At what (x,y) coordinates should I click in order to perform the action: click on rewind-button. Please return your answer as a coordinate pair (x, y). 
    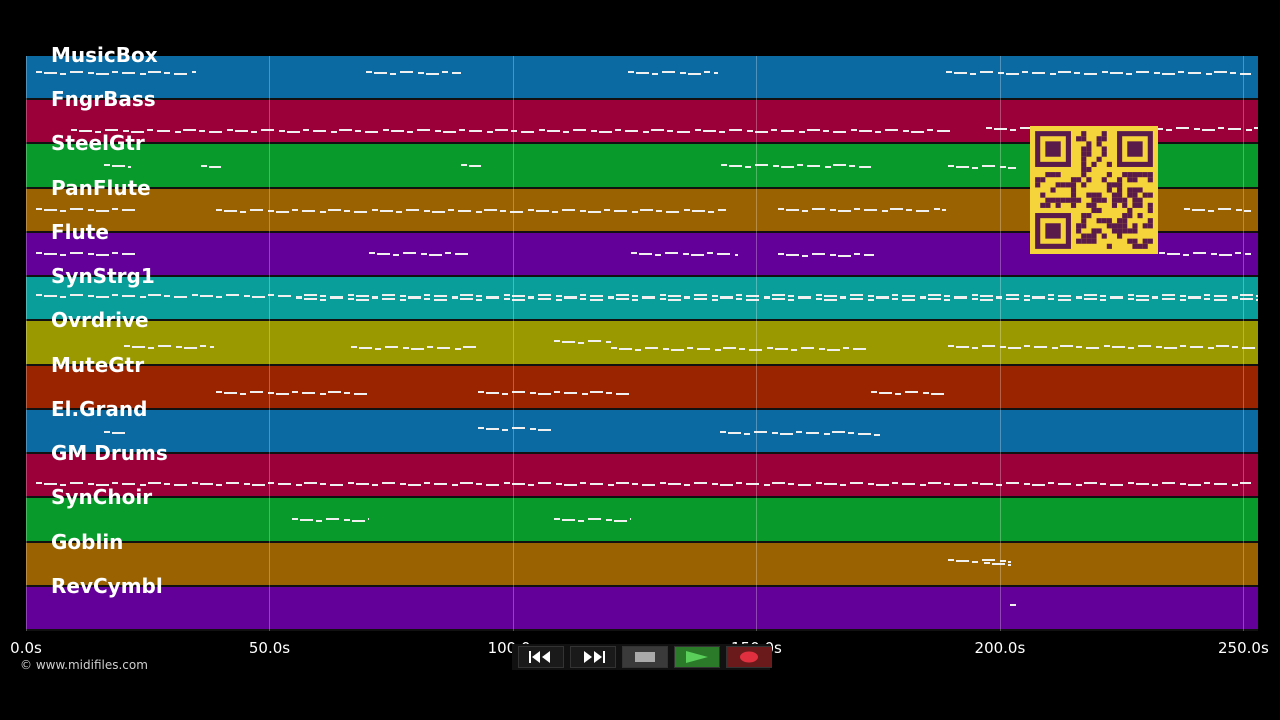
    Looking at the image, I should click on (541, 657).